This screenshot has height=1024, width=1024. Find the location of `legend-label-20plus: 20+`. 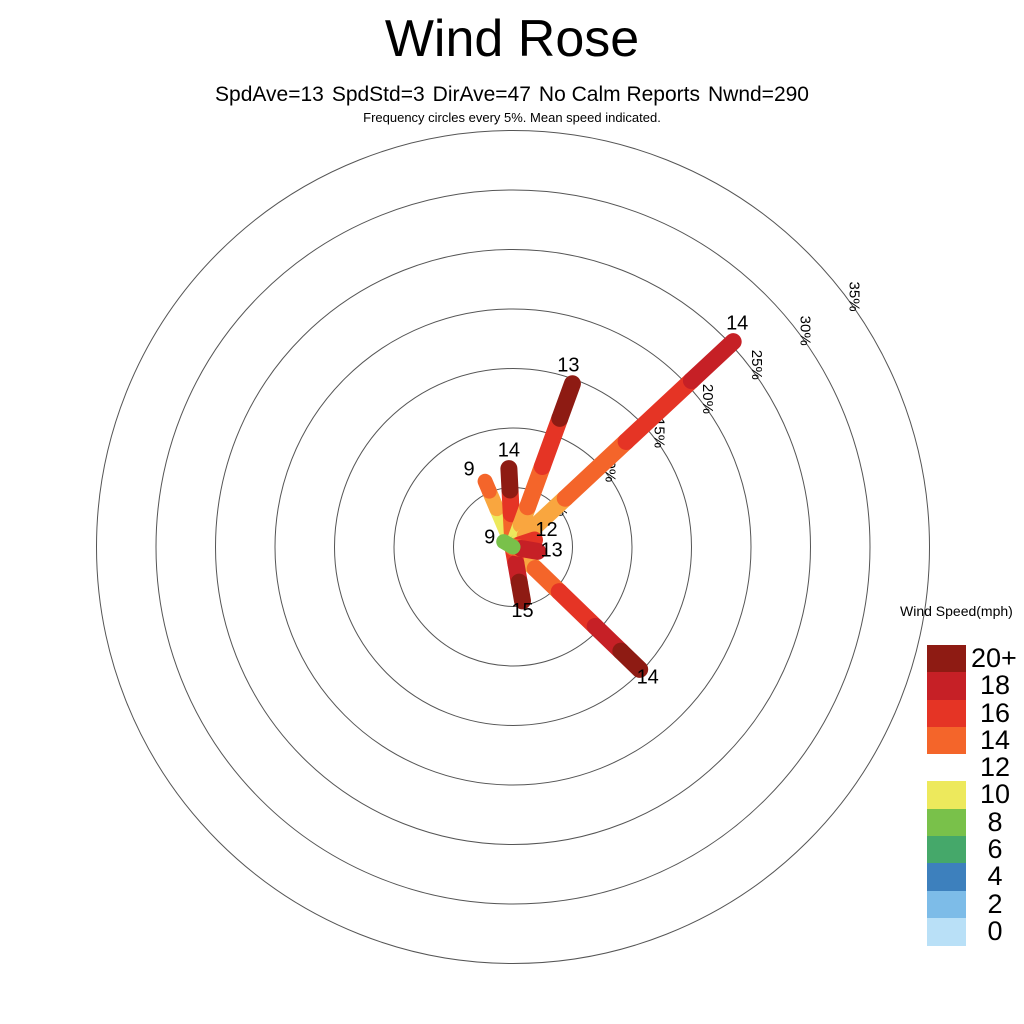

legend-label-20plus: 20+ is located at coordinates (994, 658).